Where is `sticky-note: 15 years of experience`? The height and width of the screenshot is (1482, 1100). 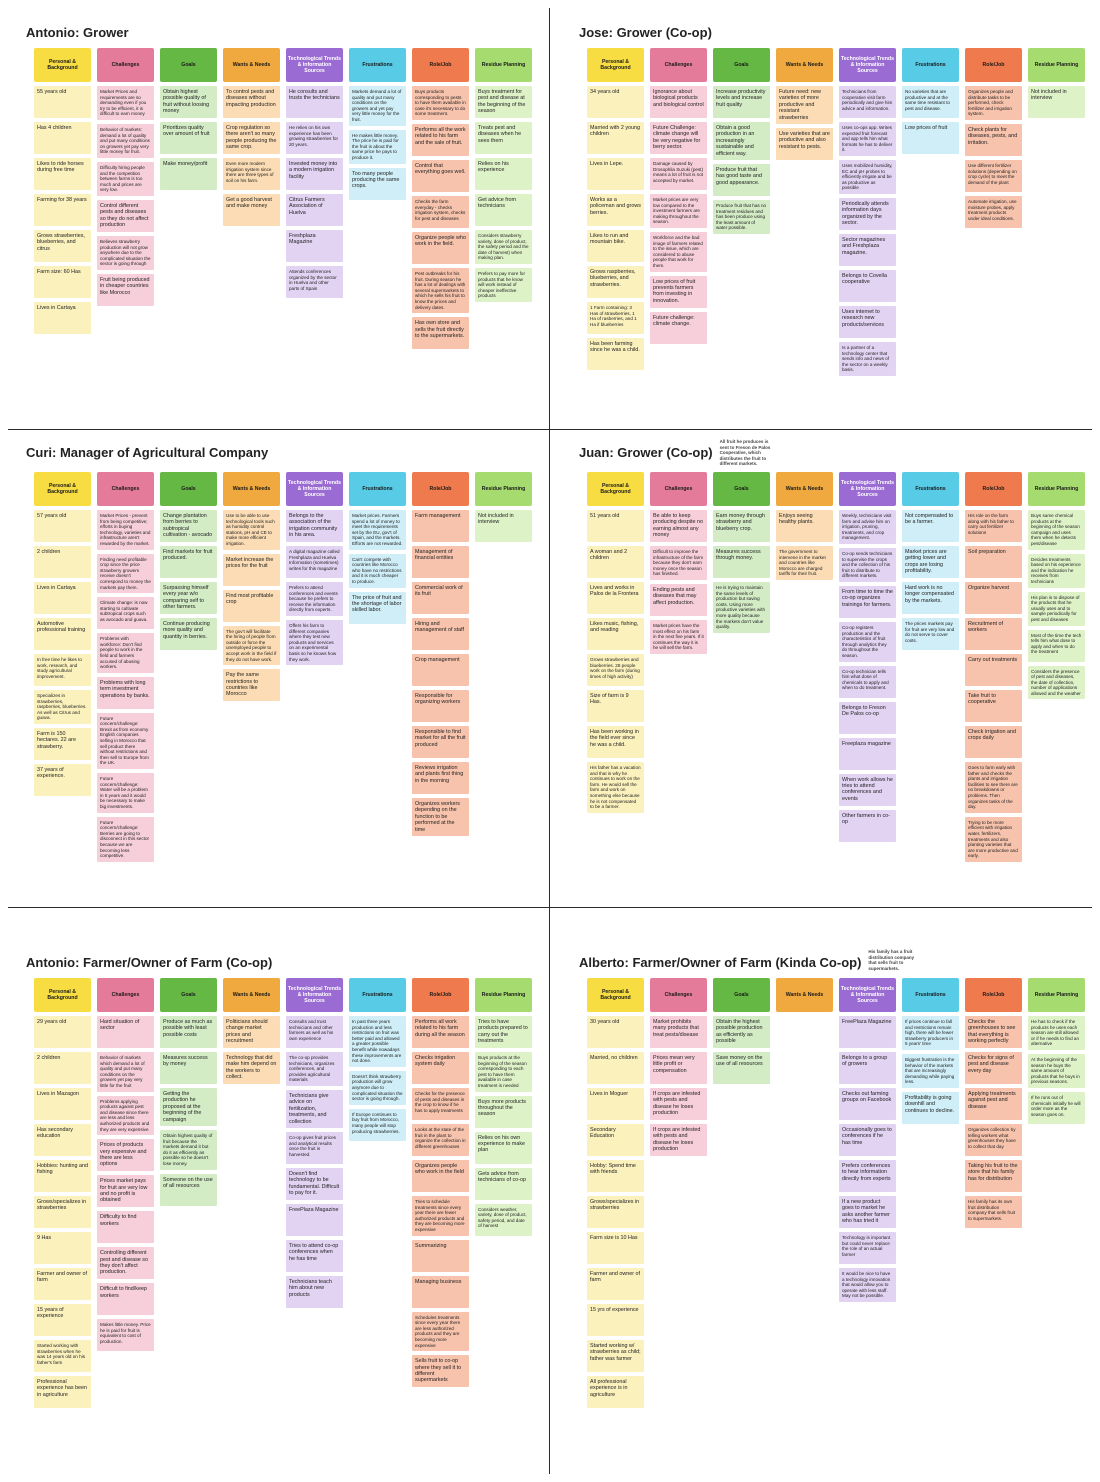 sticky-note: 15 years of experience is located at coordinates (62, 1320).